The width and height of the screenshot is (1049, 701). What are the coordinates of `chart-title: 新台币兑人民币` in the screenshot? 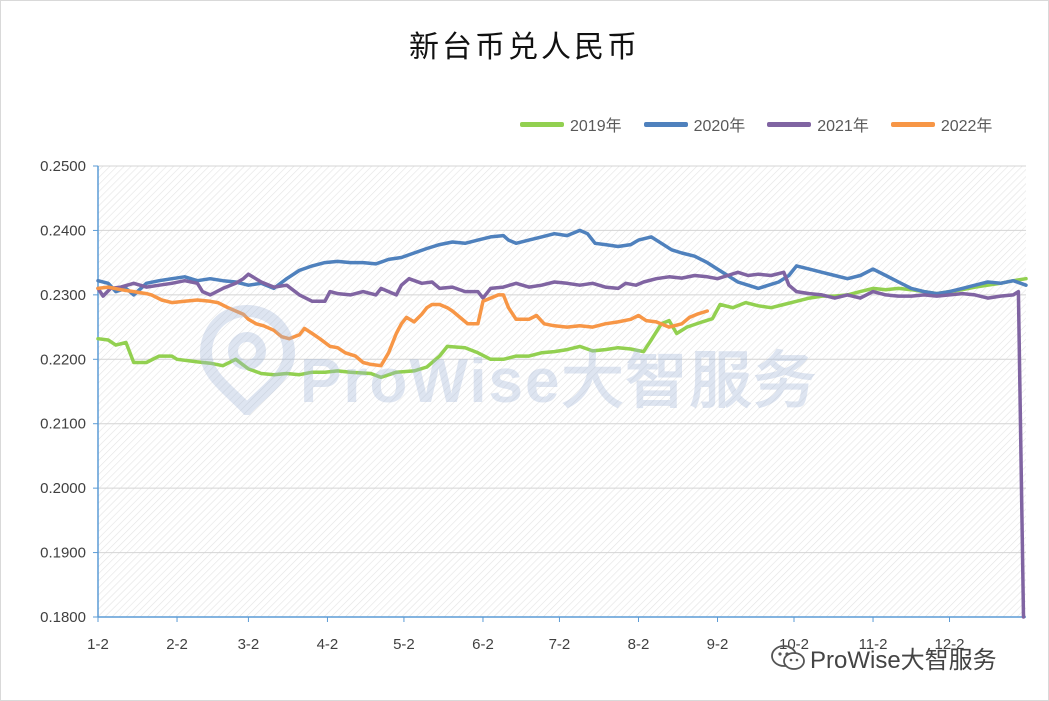 It's located at (524, 47).